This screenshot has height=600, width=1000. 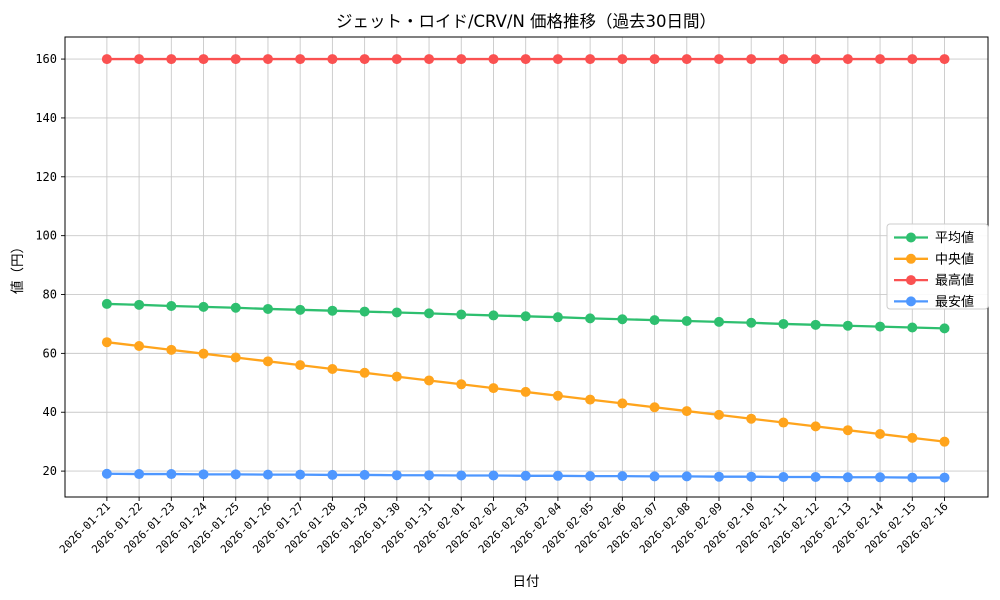 What do you see at coordinates (46, 177) in the screenshot?
I see `y-tick-label: 120` at bounding box center [46, 177].